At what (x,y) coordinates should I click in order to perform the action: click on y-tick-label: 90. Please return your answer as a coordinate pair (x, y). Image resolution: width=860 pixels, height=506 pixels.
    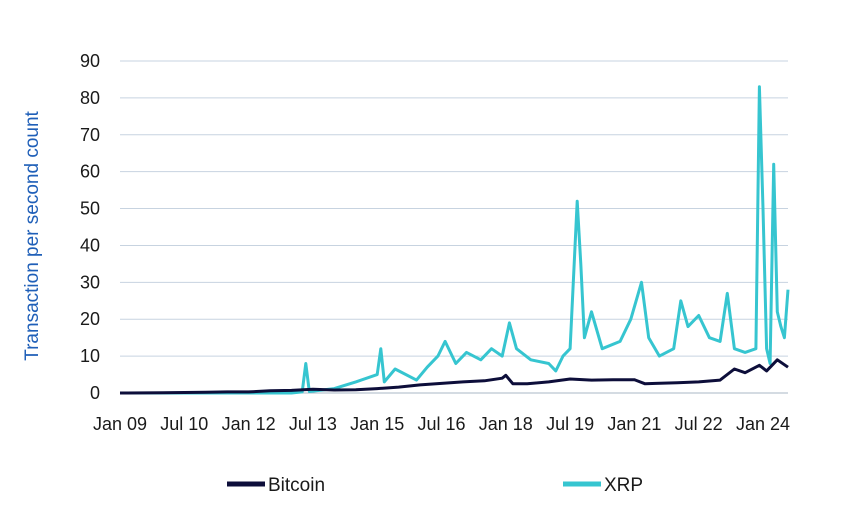
    Looking at the image, I should click on (90, 61).